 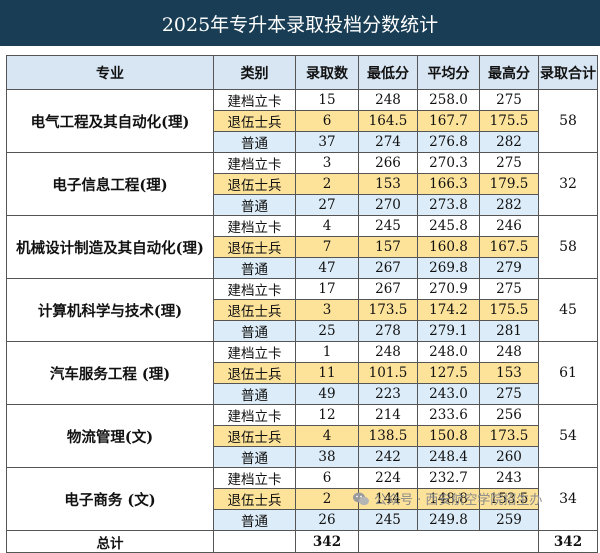 What do you see at coordinates (327, 205) in the screenshot?
I see `count-cell: 27` at bounding box center [327, 205].